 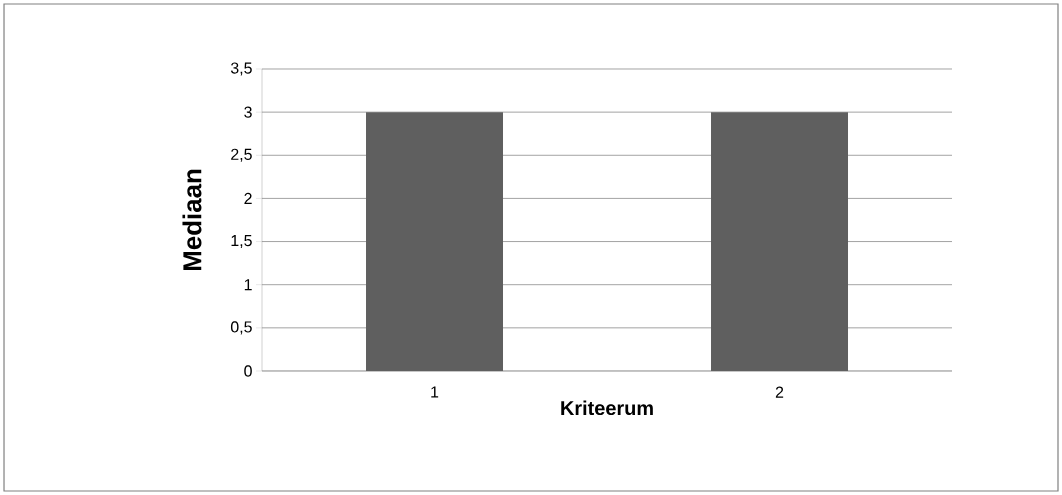 What do you see at coordinates (192, 220) in the screenshot?
I see `y-axis-title: Mediaan` at bounding box center [192, 220].